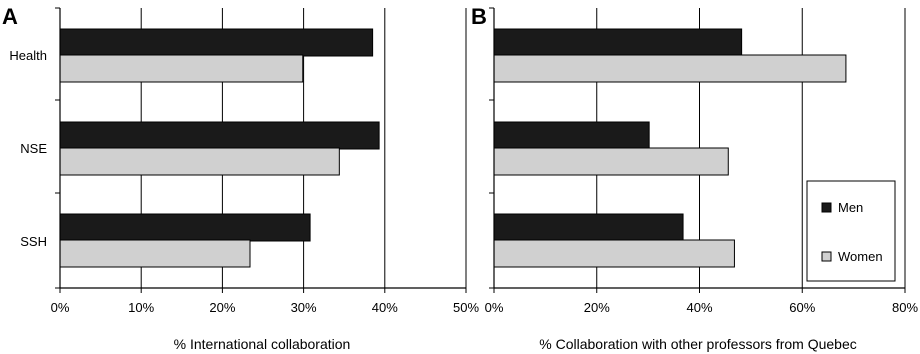  Describe the element at coordinates (265, 307) in the screenshot. I see `panel-a-x-tick-labels: 0% 10% 20% 30% 40% 50%` at that location.